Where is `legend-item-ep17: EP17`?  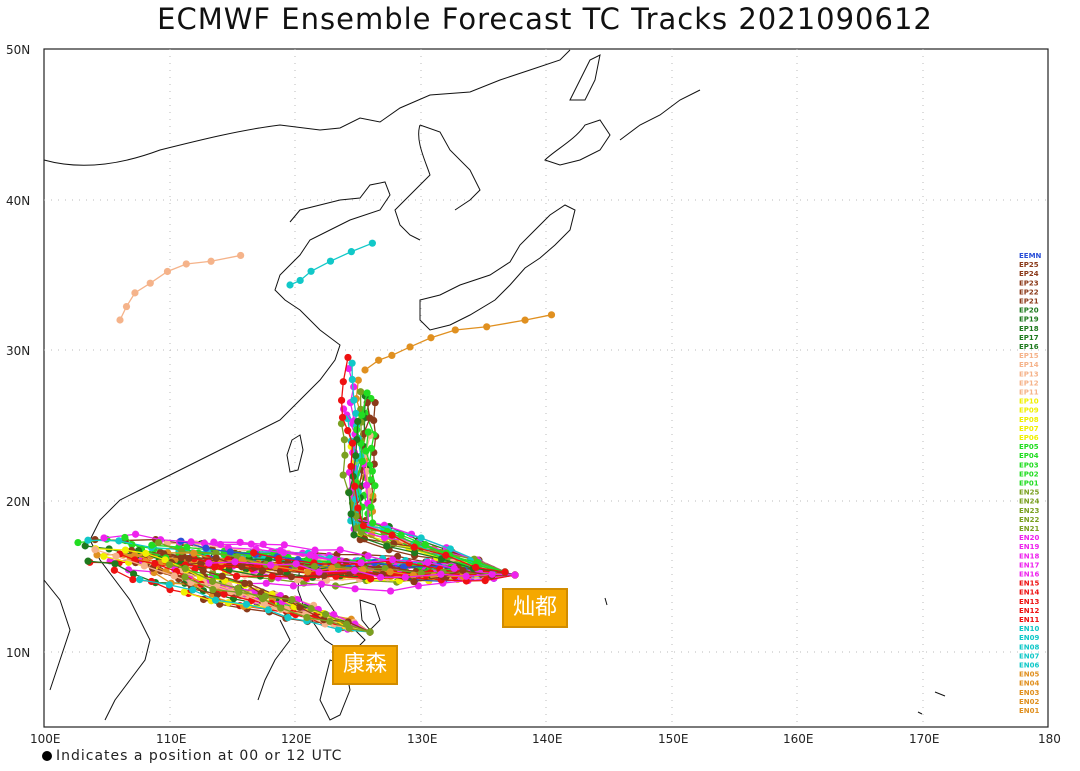 legend-item-ep17: EP17 is located at coordinates (1029, 338).